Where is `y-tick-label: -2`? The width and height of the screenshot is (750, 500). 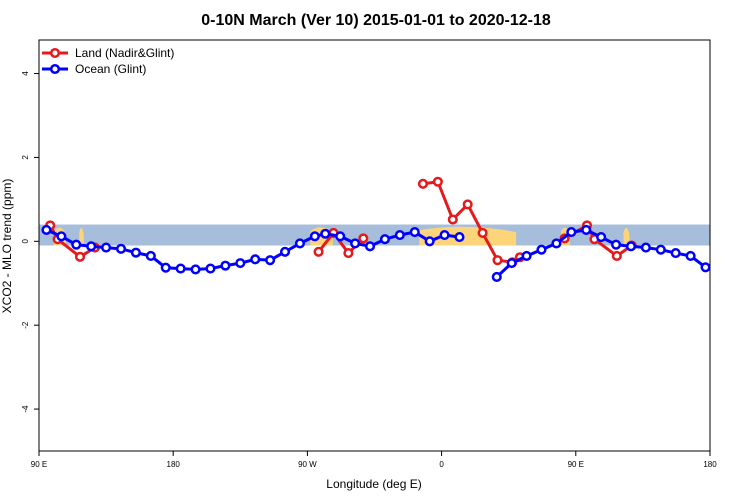
y-tick-label: -2 is located at coordinates (25, 325).